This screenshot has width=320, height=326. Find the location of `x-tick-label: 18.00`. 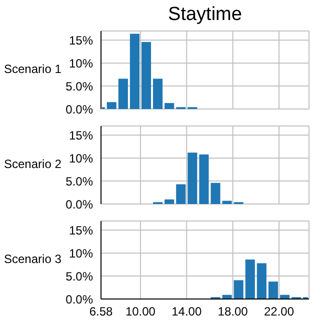

x-tick-label: 18.00 is located at coordinates (233, 311).